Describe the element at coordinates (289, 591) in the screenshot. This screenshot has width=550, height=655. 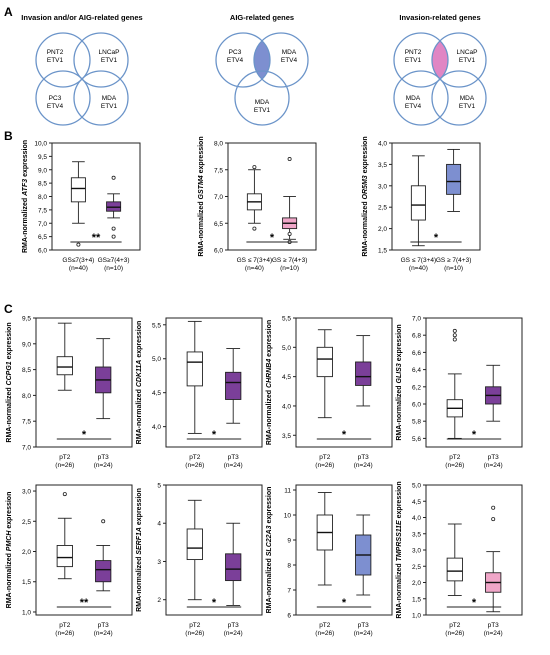
I see `y-tick-label: 7` at that location.